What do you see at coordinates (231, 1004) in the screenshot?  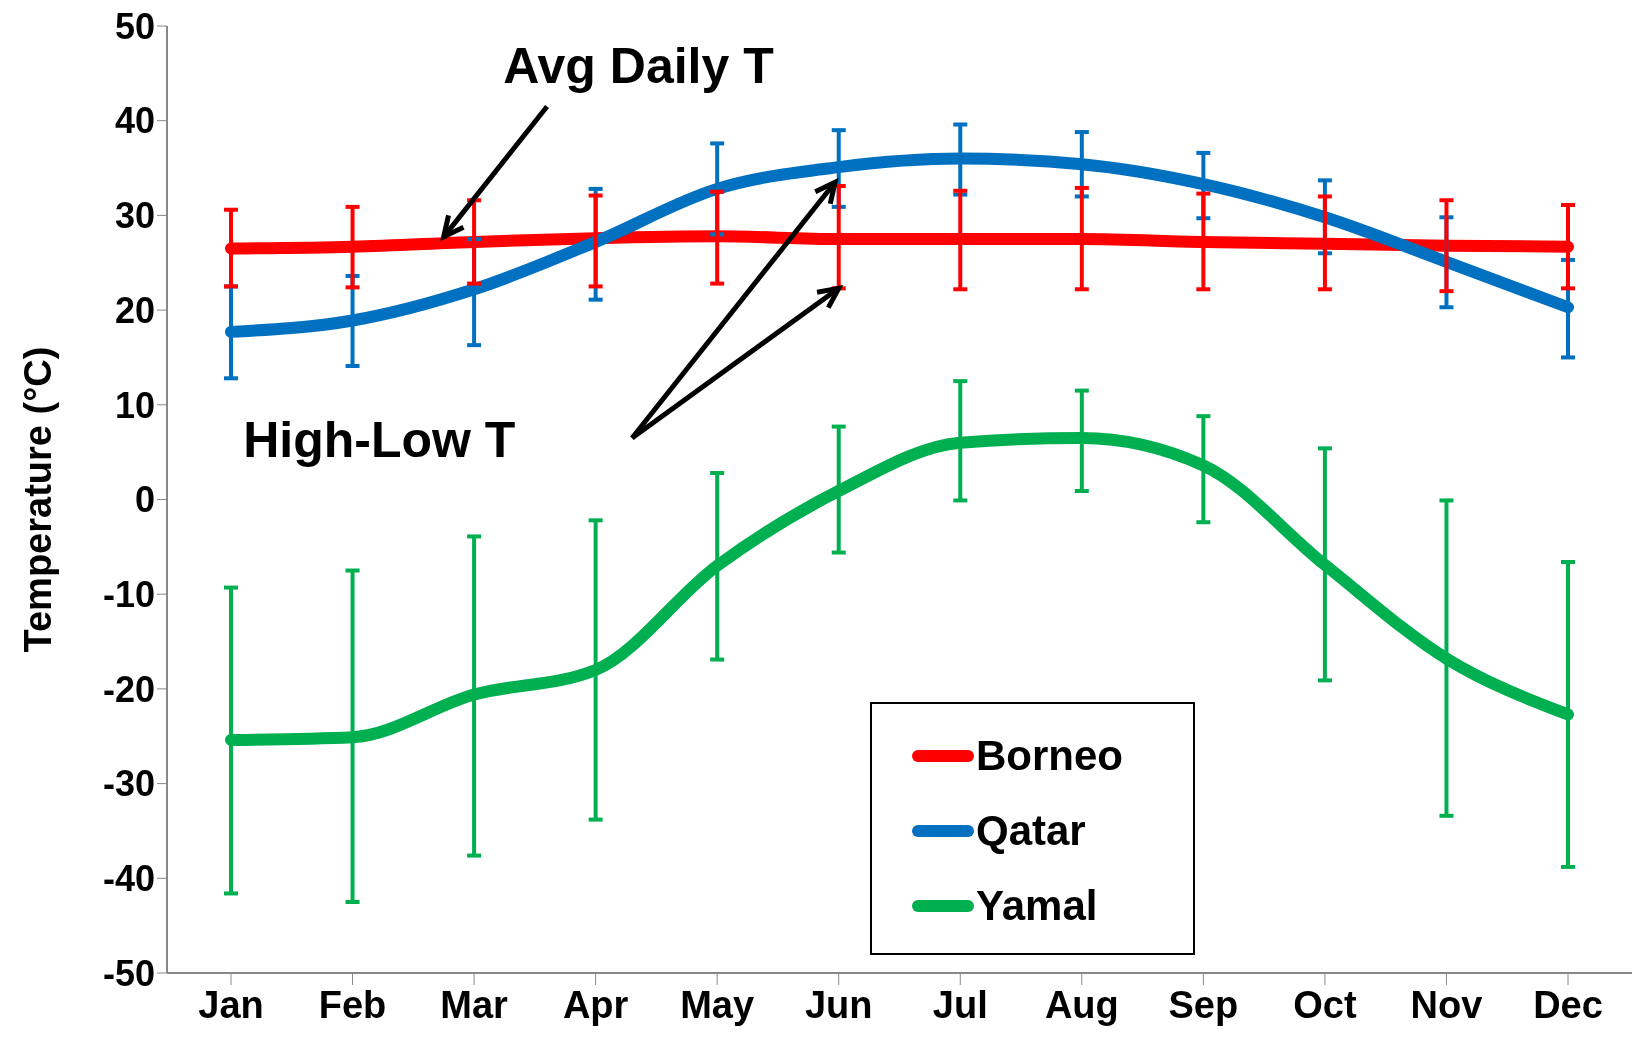 I see `x-tick-label: Jan` at bounding box center [231, 1004].